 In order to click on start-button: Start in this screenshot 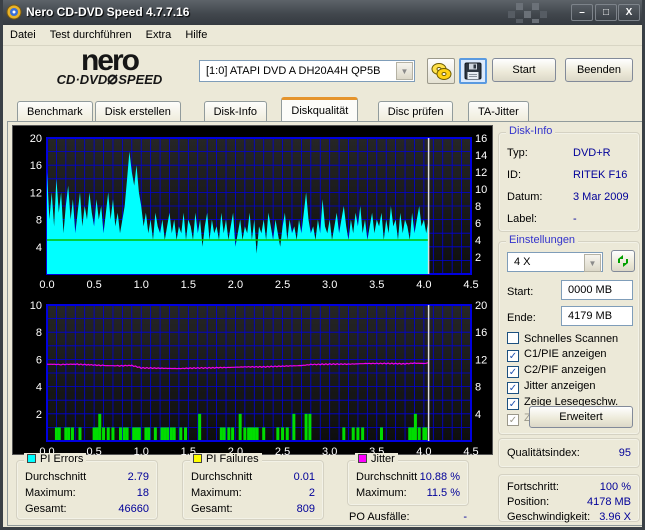, I will do `click(524, 70)`.